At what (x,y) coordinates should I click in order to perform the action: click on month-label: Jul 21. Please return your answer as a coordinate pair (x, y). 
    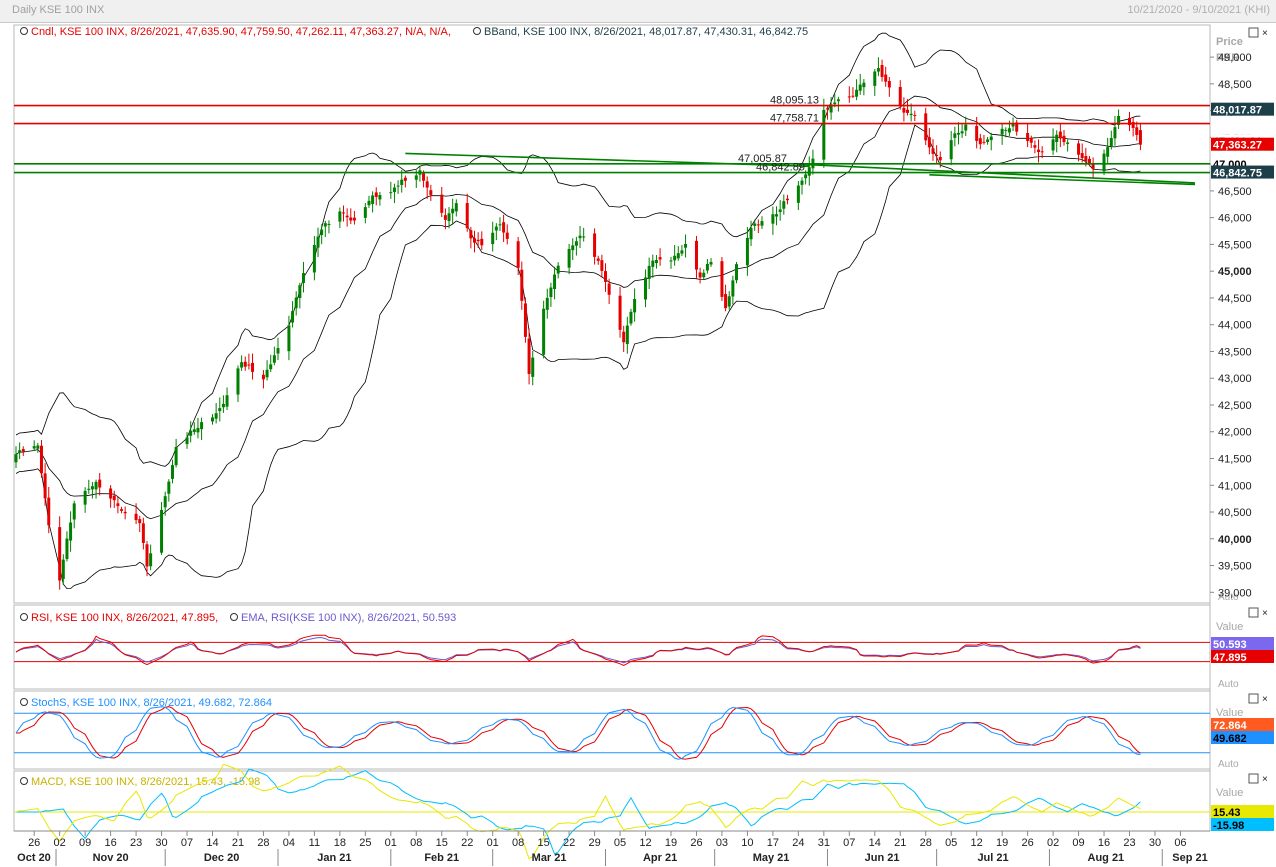
    Looking at the image, I should click on (992, 858).